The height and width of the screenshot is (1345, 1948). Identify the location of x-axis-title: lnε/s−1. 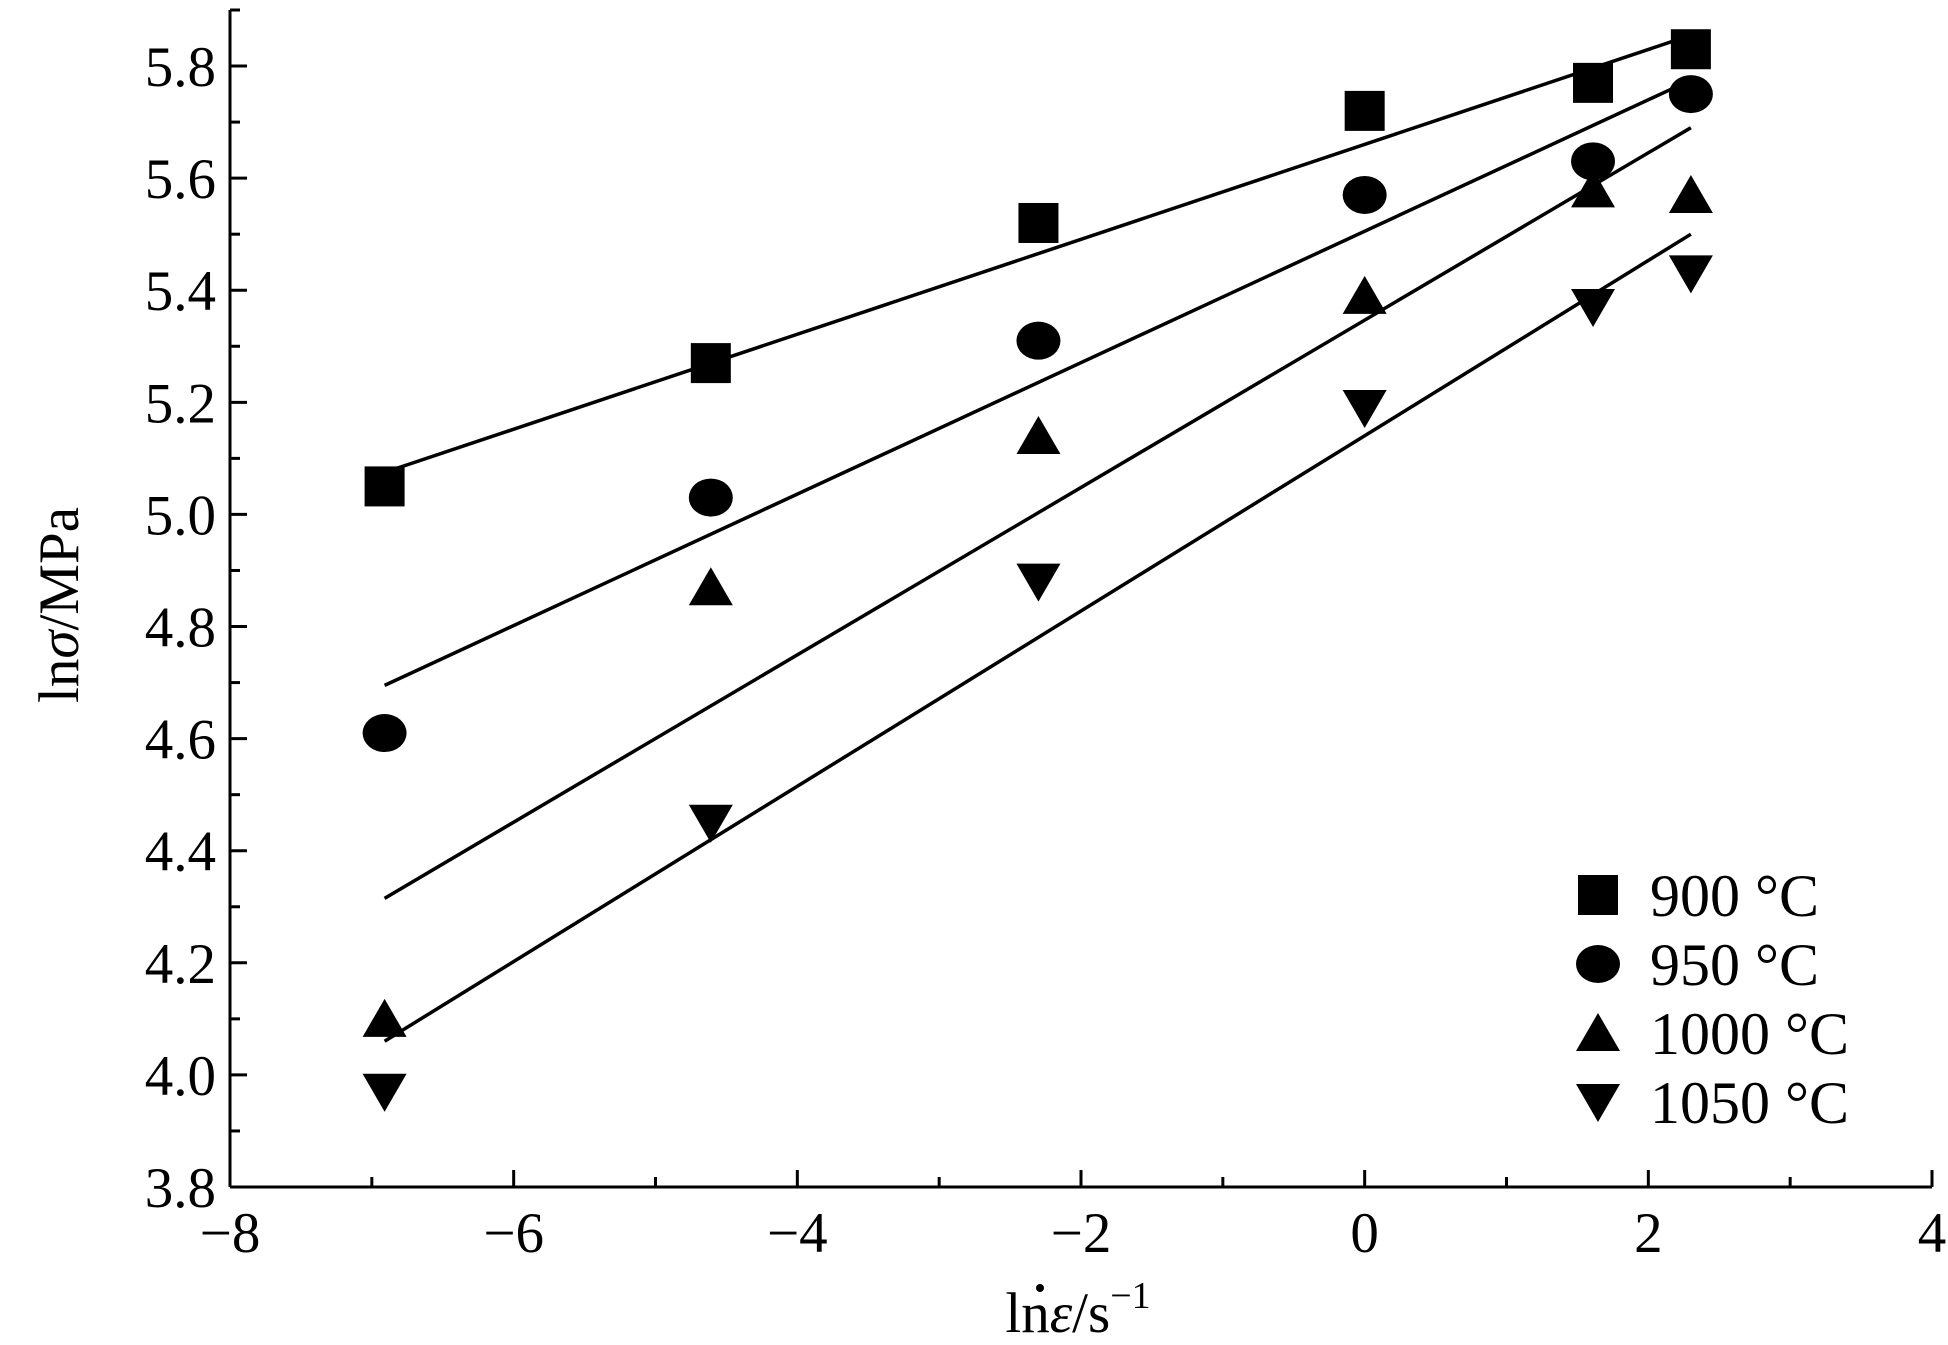
(1077, 1310).